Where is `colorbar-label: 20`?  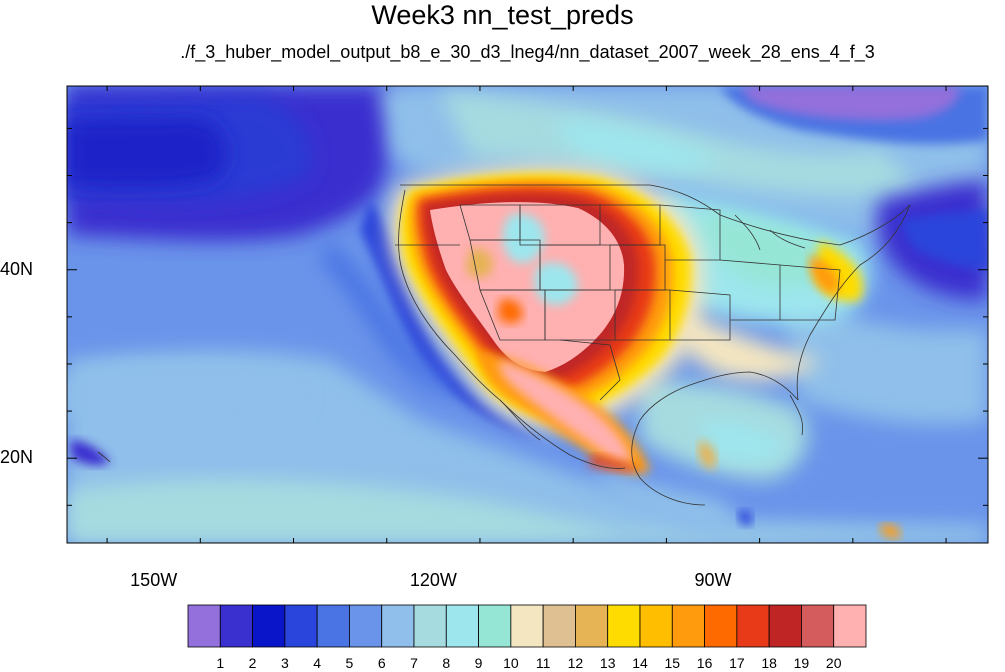
colorbar-label: 20 is located at coordinates (834, 663).